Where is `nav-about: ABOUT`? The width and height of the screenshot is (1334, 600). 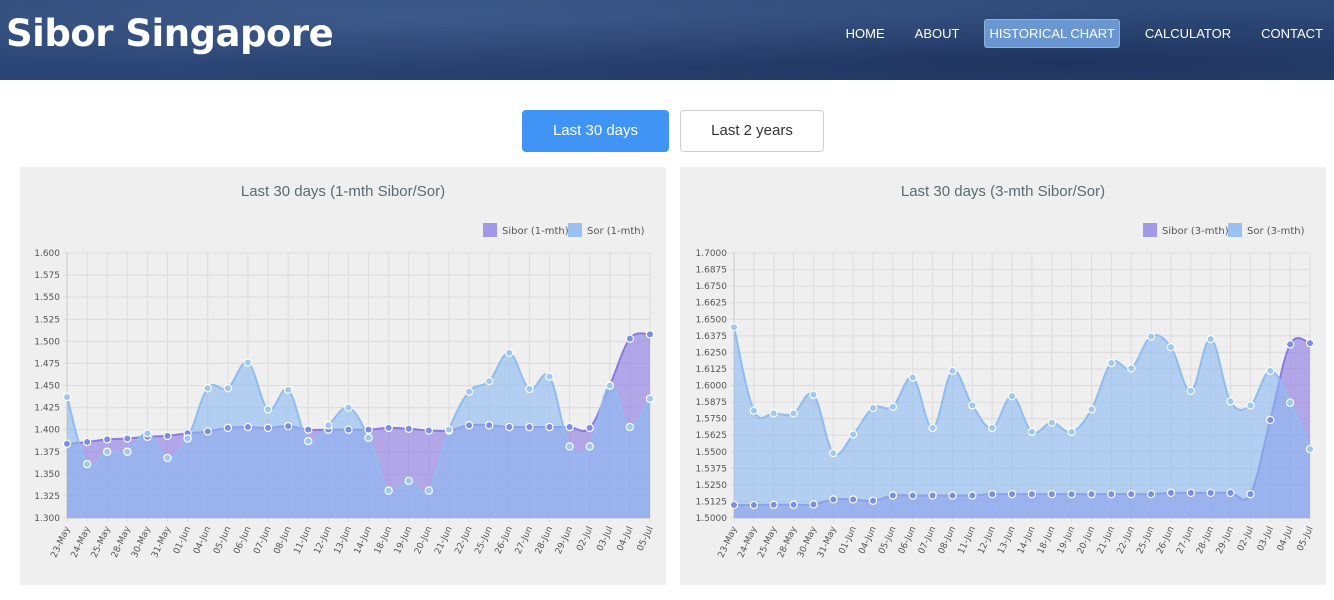
nav-about: ABOUT is located at coordinates (937, 33).